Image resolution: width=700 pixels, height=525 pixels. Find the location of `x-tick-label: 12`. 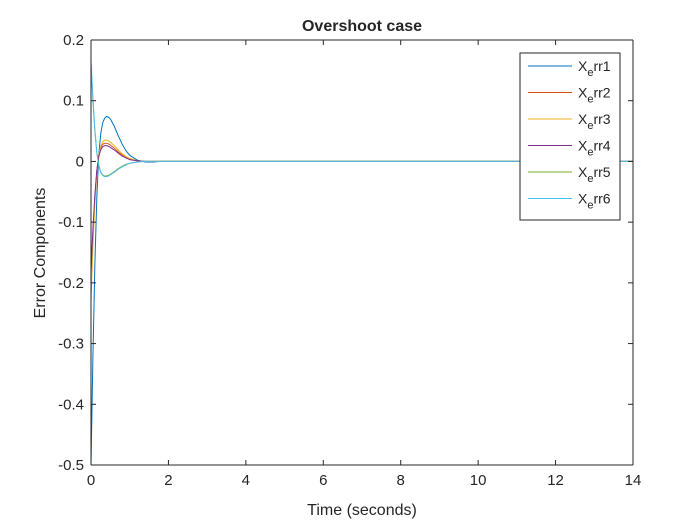

x-tick-label: 12 is located at coordinates (555, 480).